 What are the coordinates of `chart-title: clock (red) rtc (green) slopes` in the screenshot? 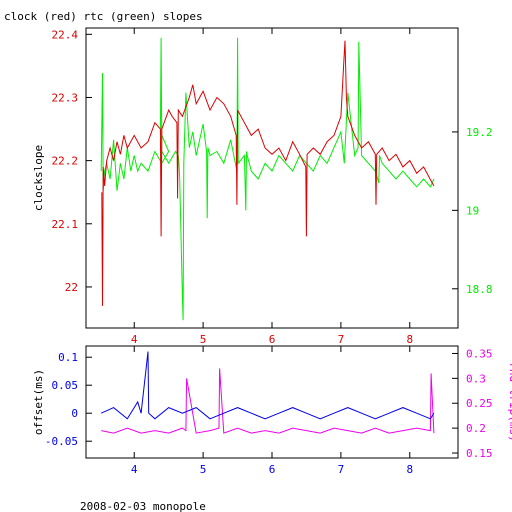 It's located at (103, 16).